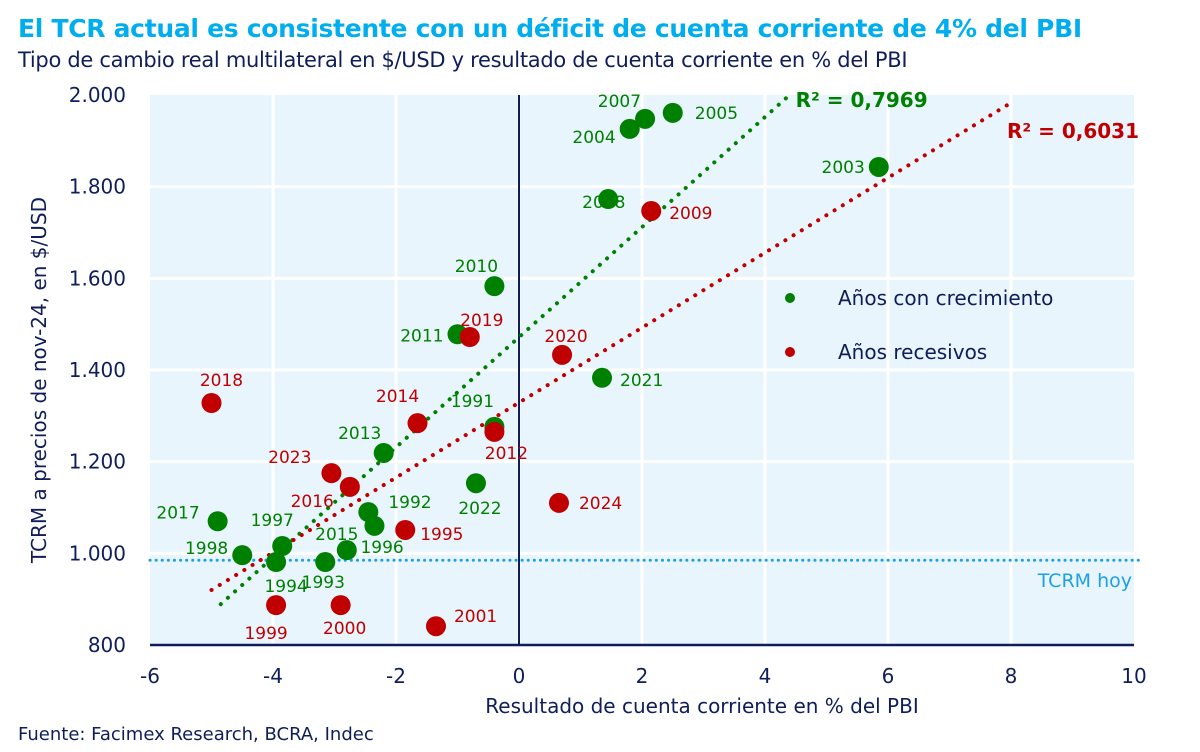 The width and height of the screenshot is (1200, 752). Describe the element at coordinates (790, 352) in the screenshot. I see `legend-marker-recession` at that location.